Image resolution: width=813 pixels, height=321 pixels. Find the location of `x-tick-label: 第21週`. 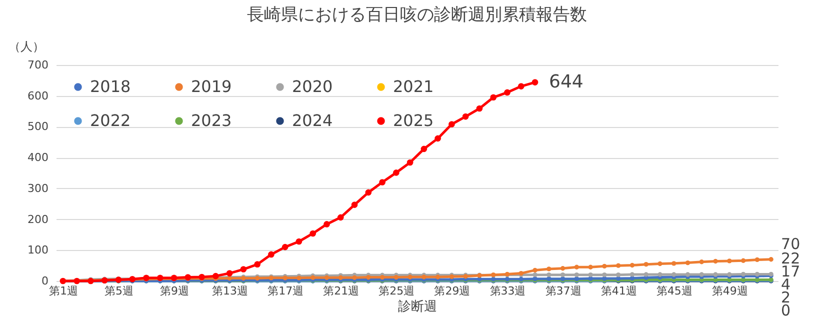

x-tick-label: 第21週 is located at coordinates (341, 291).